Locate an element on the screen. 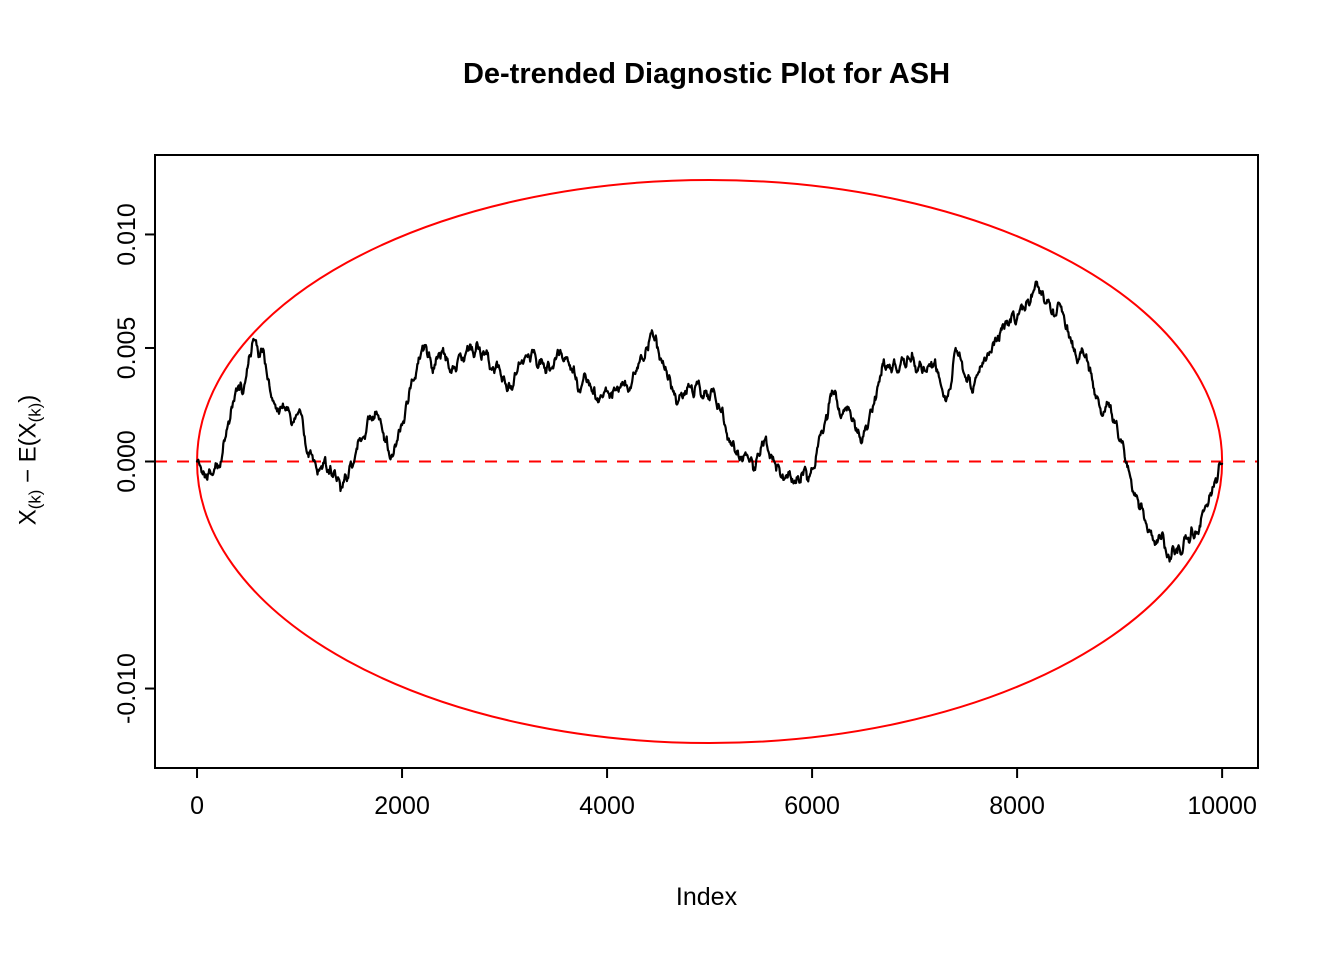 The height and width of the screenshot is (960, 1344). y-axis-label-text: ) is located at coordinates (28, 398).